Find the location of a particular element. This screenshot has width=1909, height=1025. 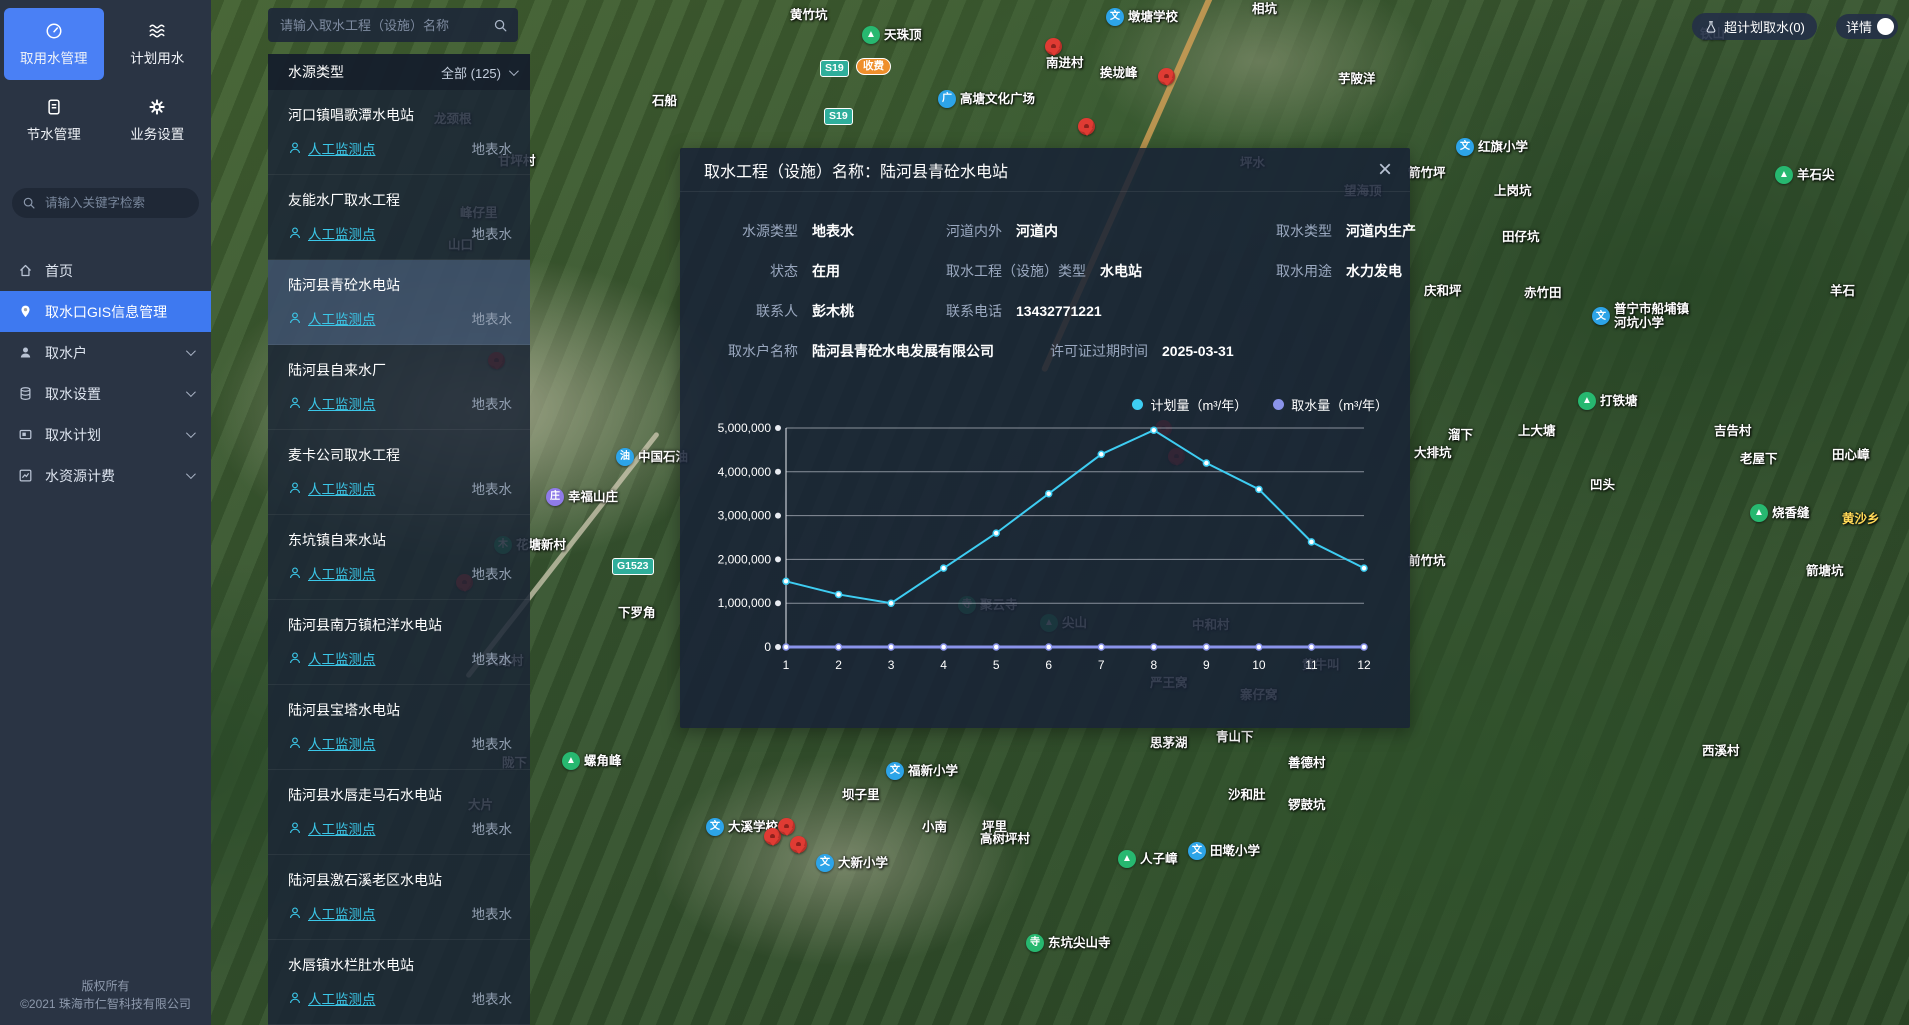

station-list-item: 陆河县水唇走马石水电站 人工监测点 地表水 is located at coordinates (399, 812).